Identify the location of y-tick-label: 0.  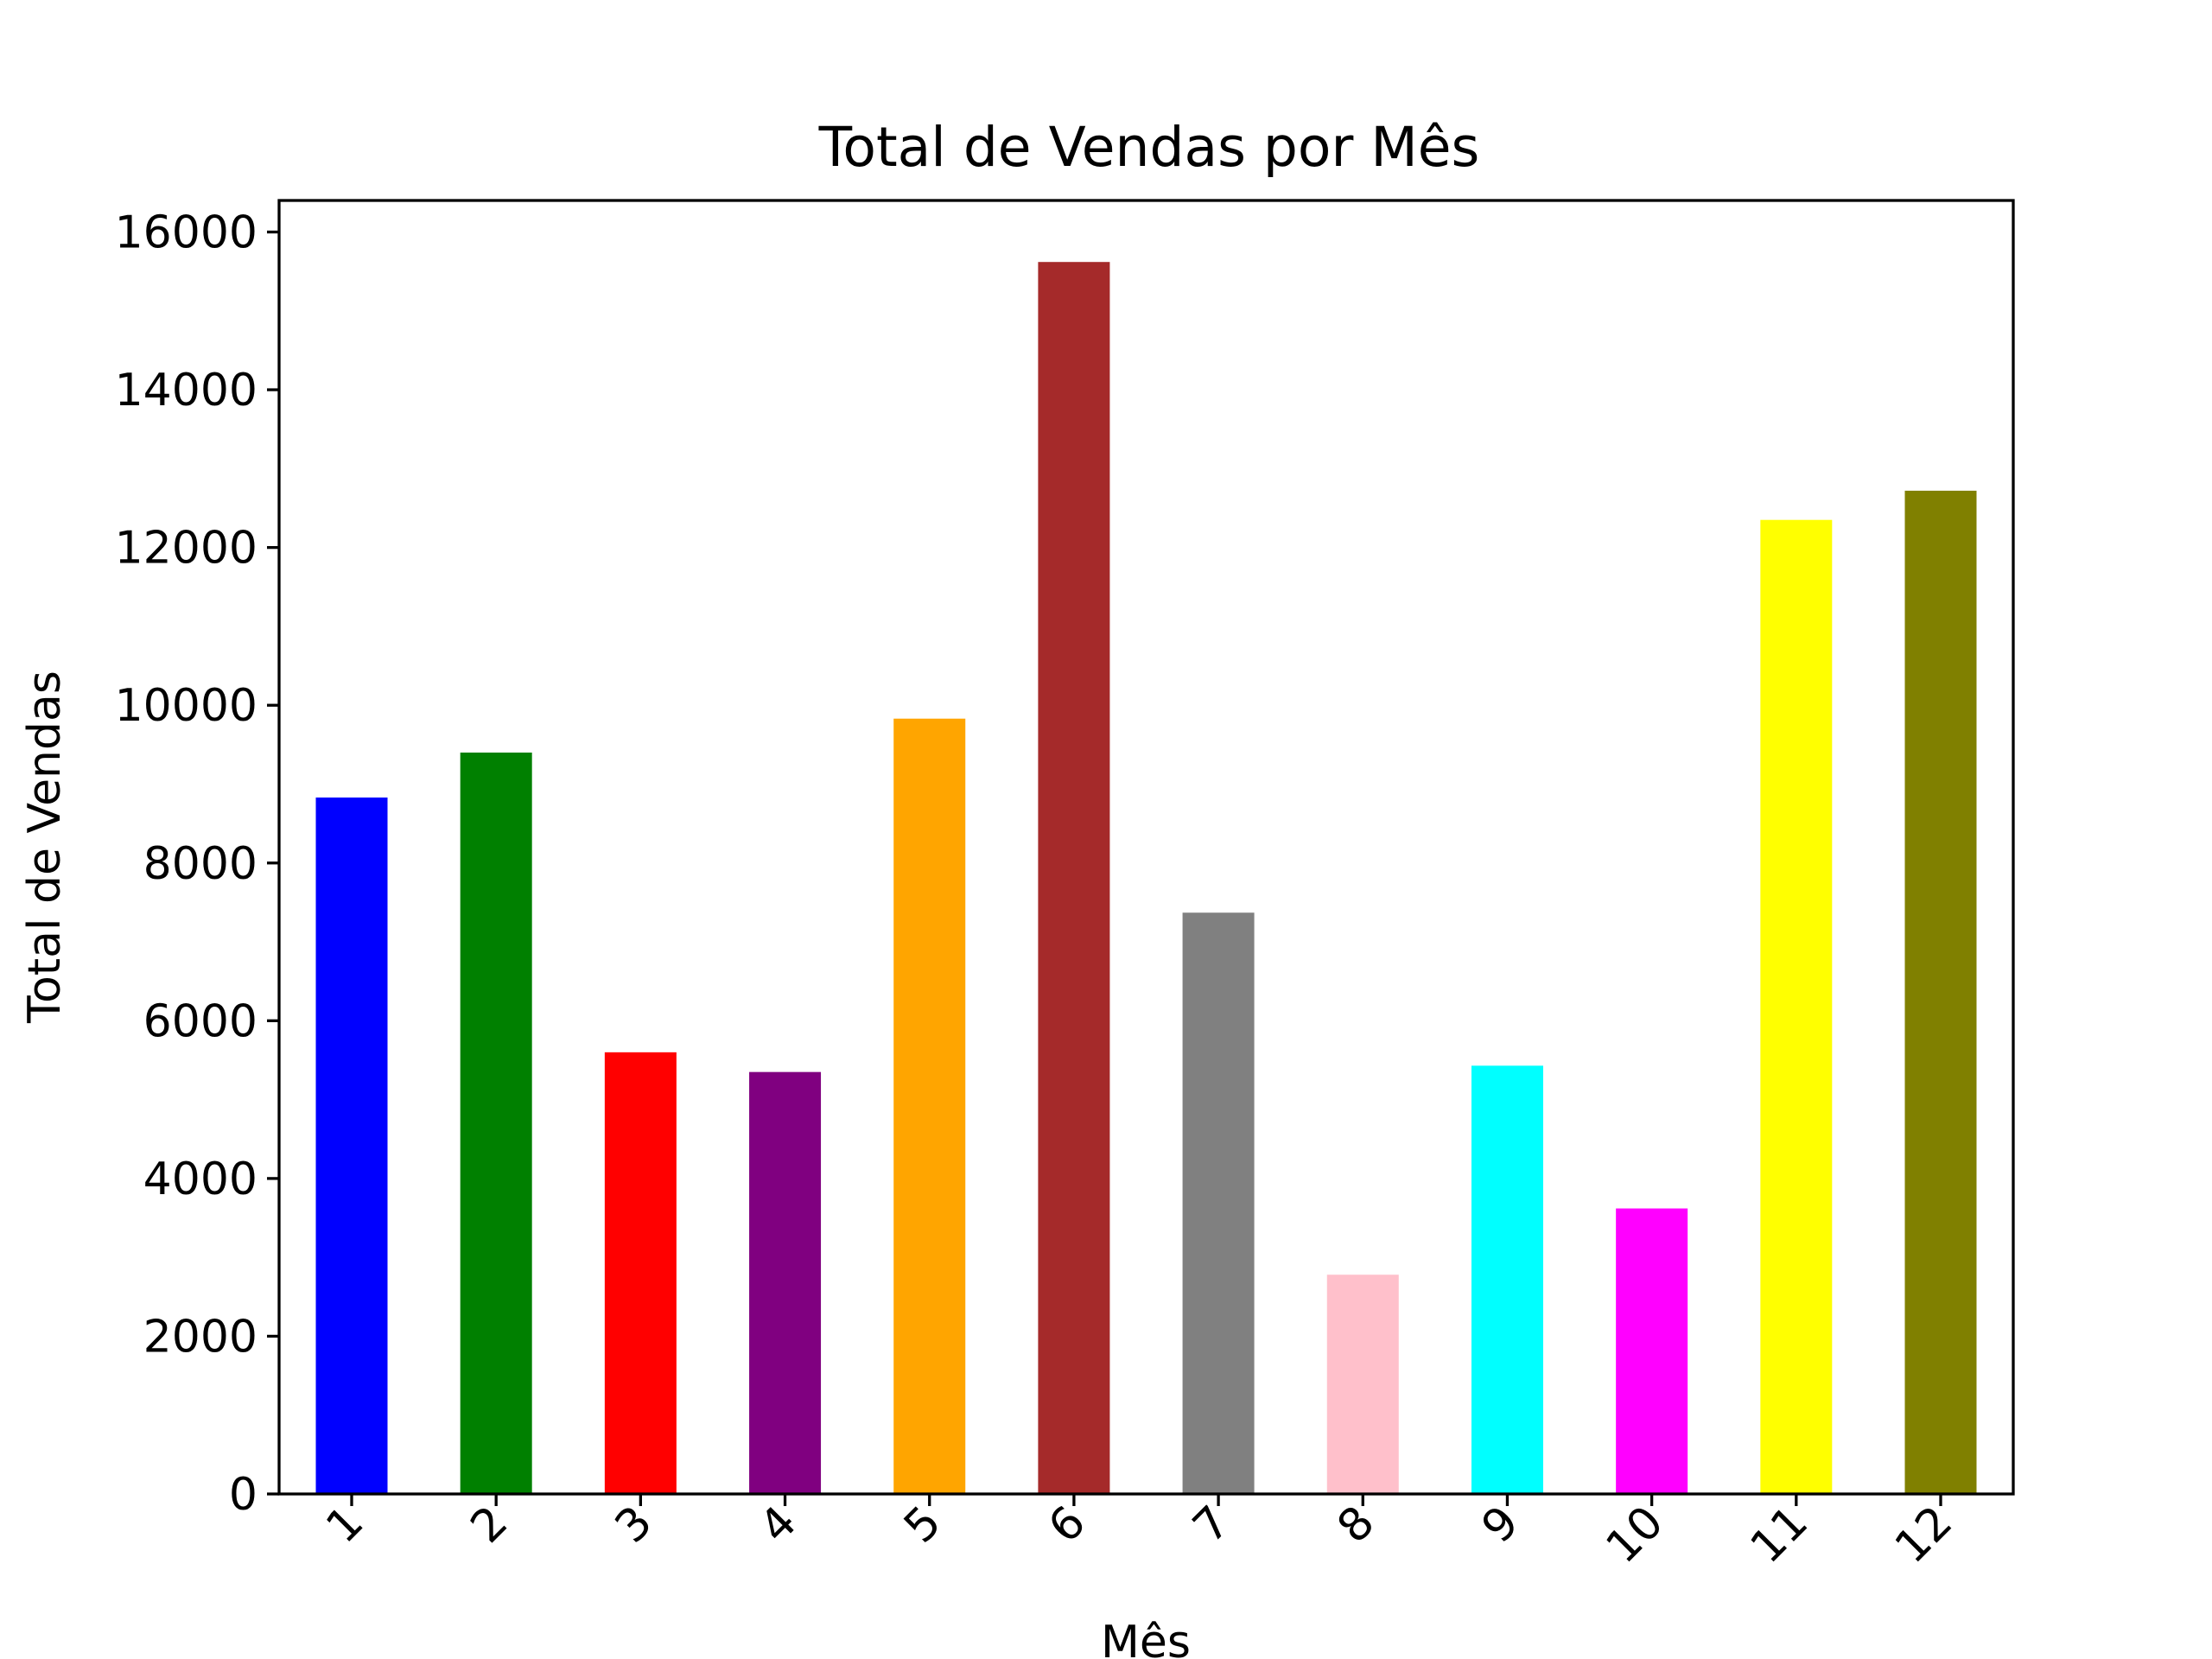
(243, 1495).